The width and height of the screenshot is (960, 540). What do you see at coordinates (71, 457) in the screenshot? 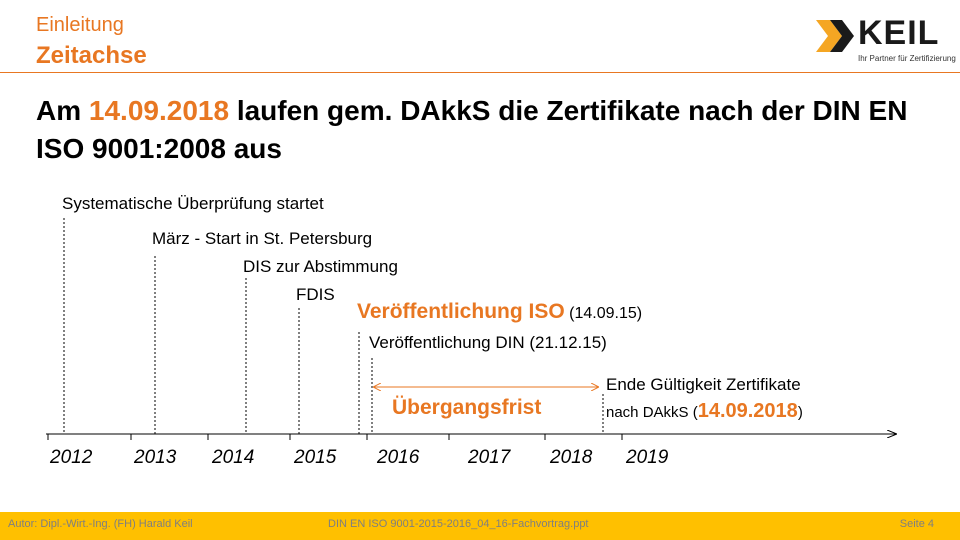
I see `year-label: 2012` at bounding box center [71, 457].